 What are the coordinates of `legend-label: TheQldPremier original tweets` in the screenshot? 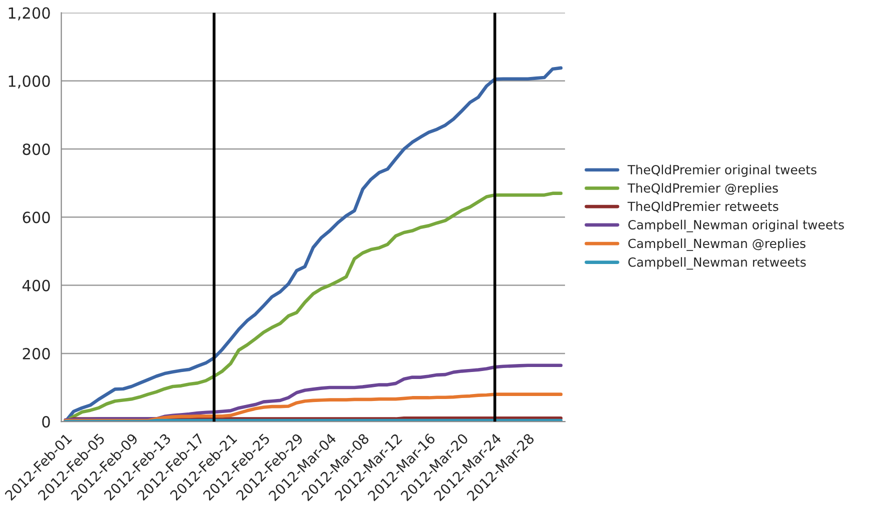 It's located at (722, 170).